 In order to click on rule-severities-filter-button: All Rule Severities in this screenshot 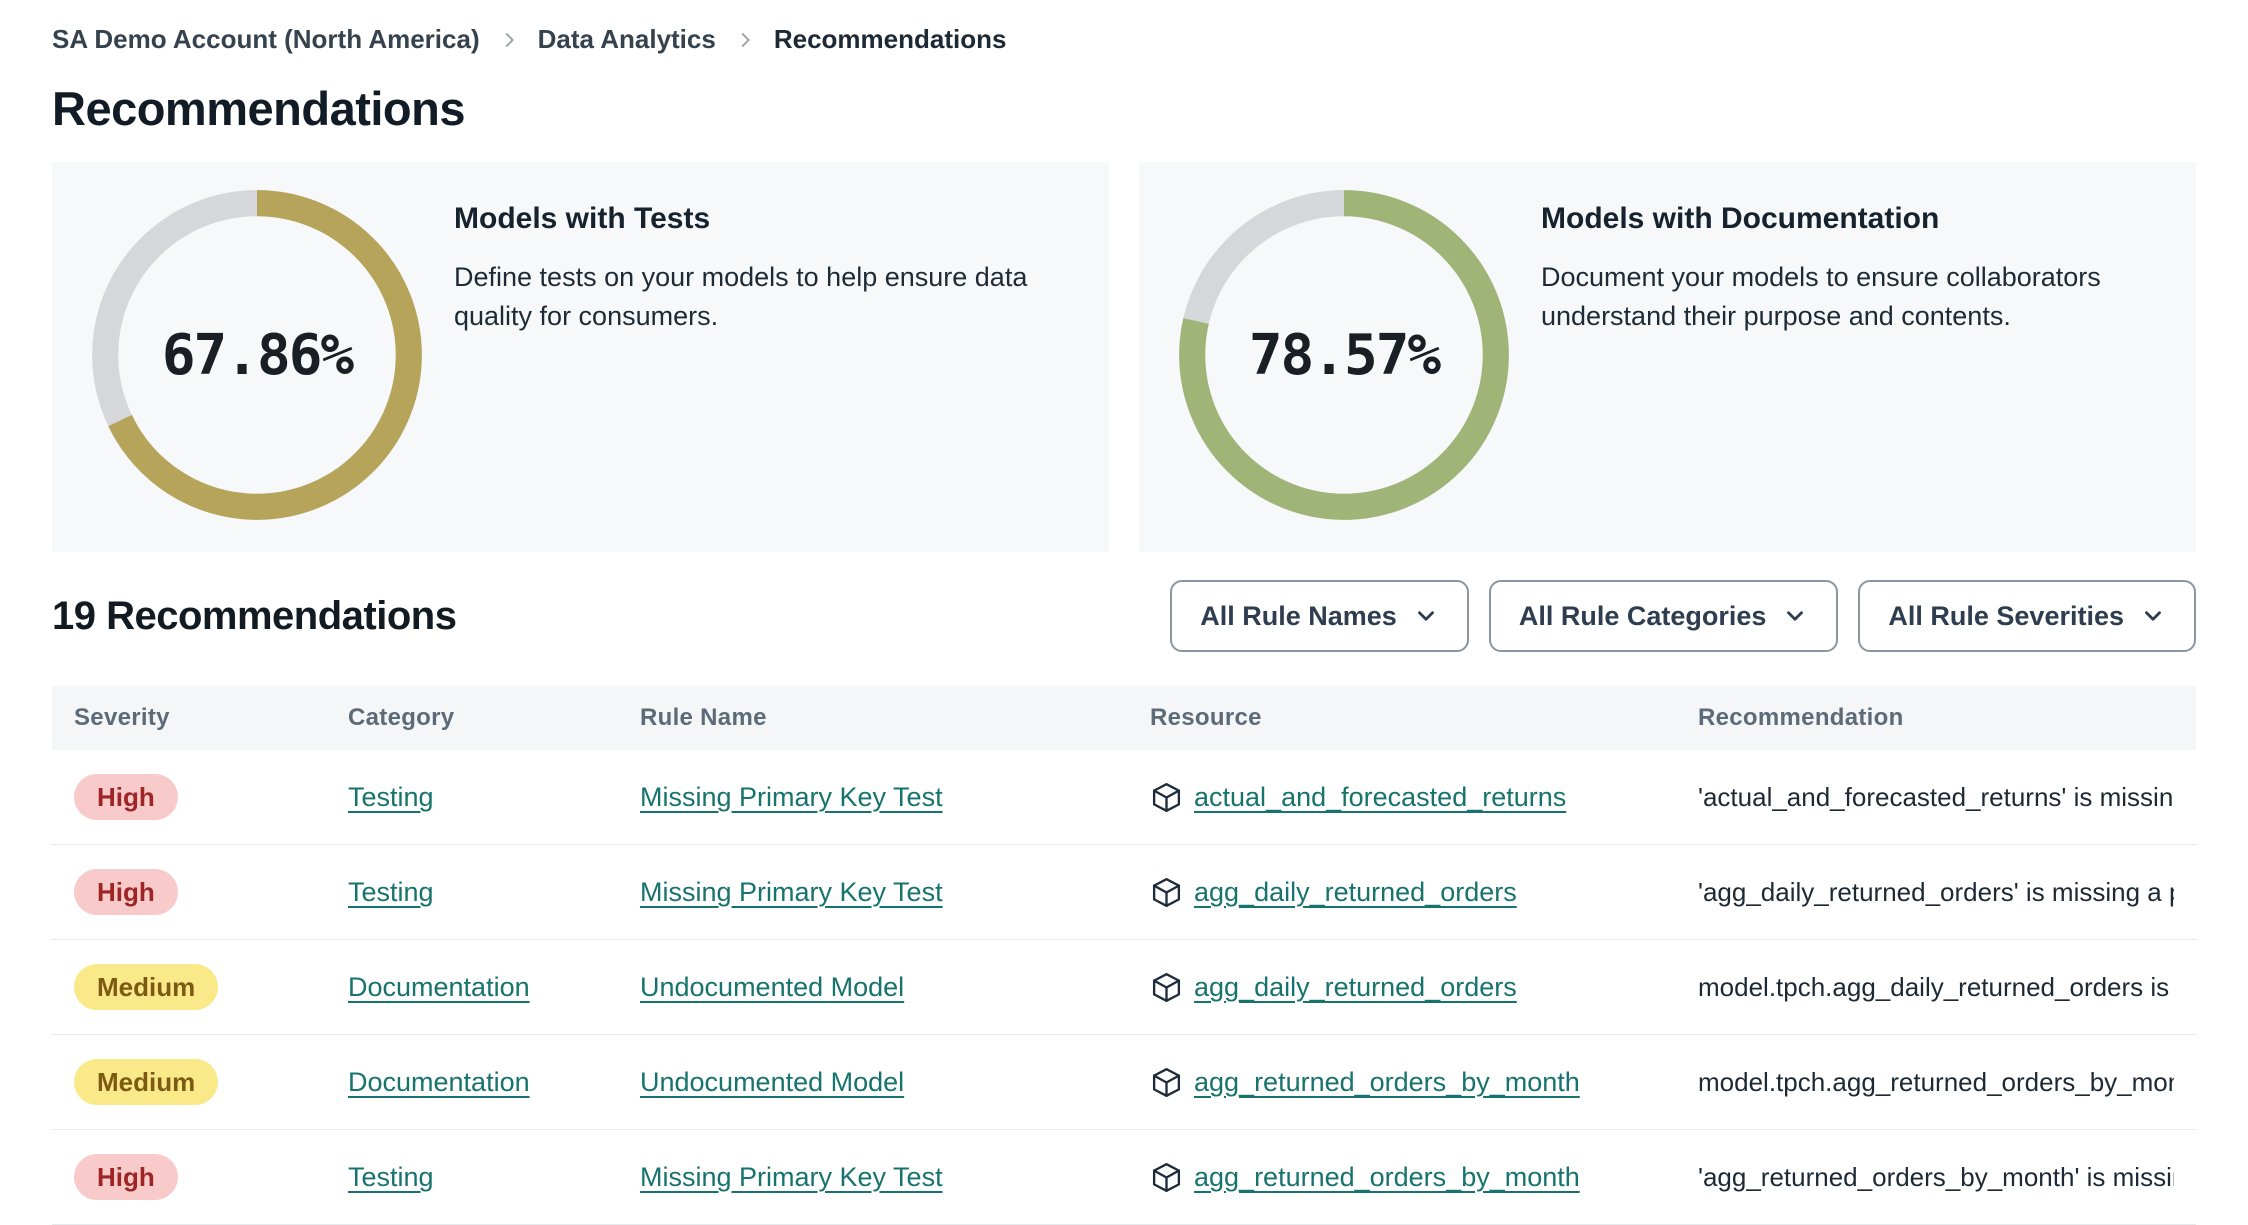, I will do `click(2027, 616)`.